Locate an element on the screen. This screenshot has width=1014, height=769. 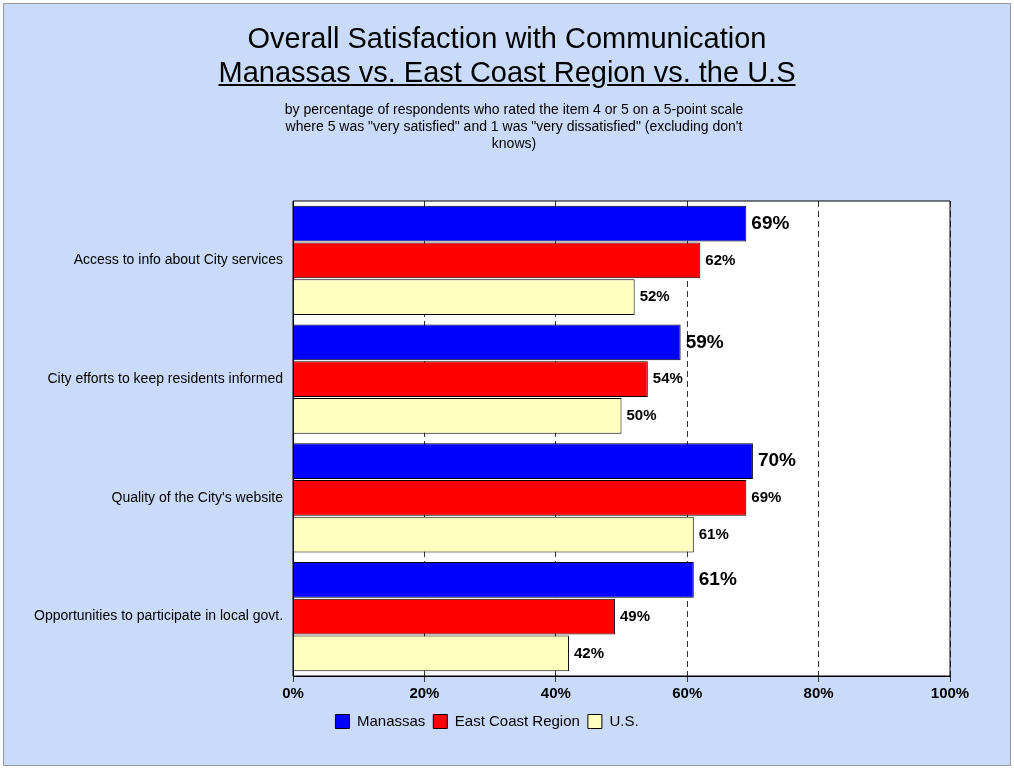
data-label: 70% is located at coordinates (777, 460).